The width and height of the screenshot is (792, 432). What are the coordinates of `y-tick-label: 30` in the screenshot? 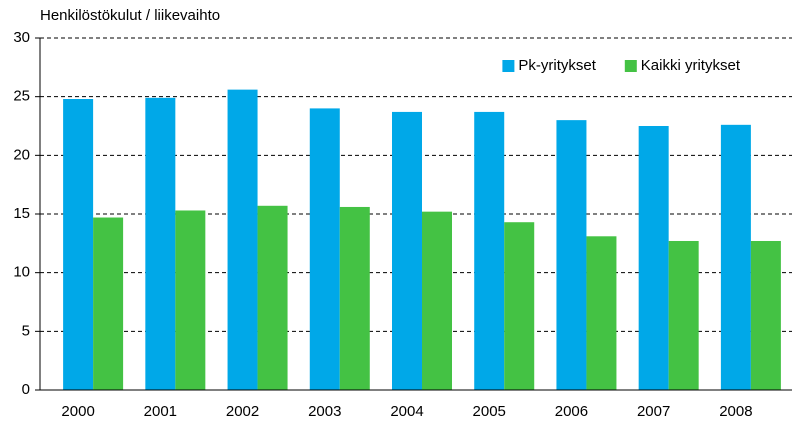 It's located at (21, 37).